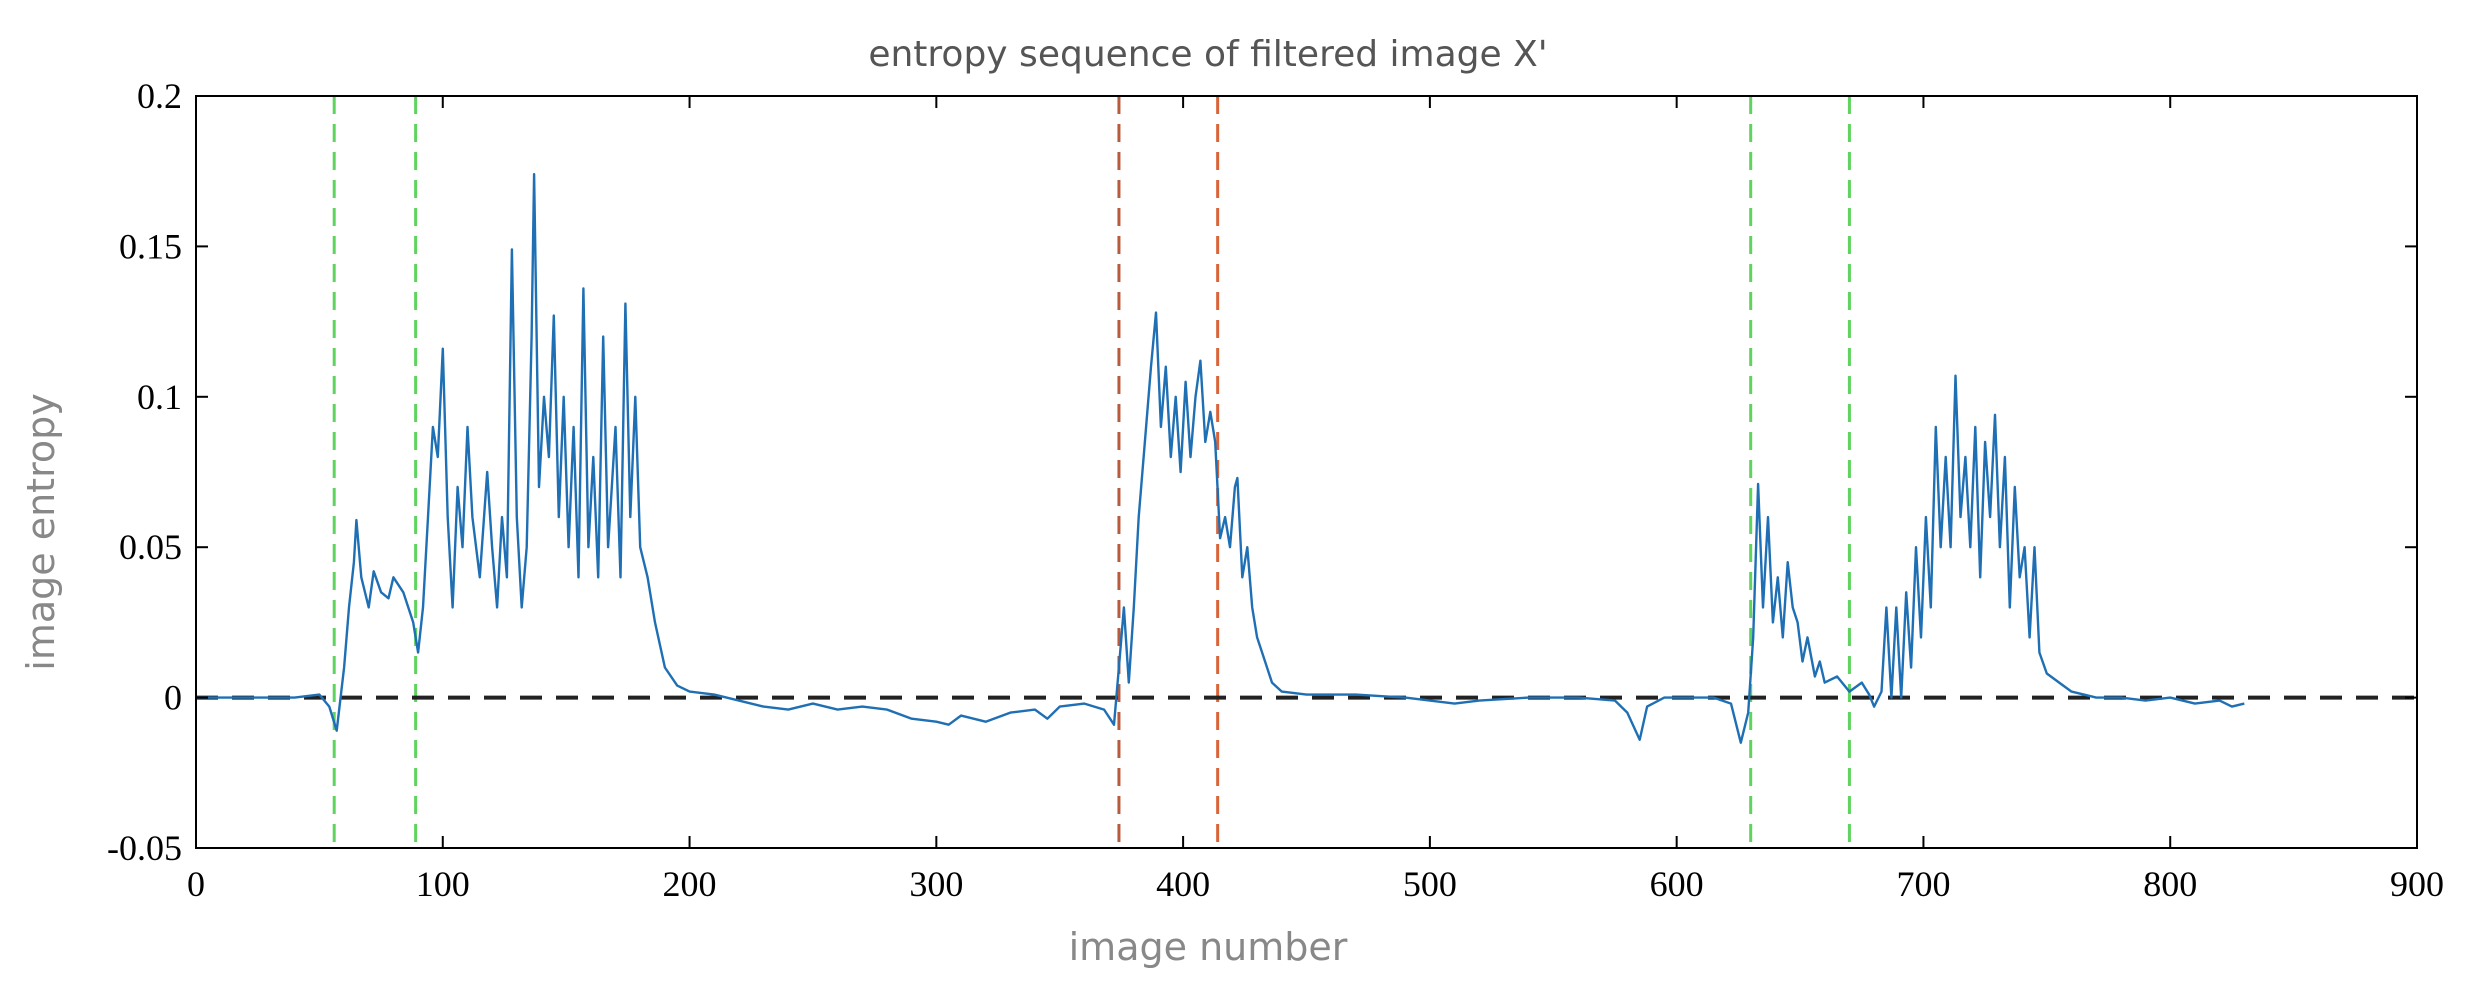 The width and height of the screenshot is (2466, 995). Describe the element at coordinates (41, 531) in the screenshot. I see `y-axis-label: image entropy` at that location.